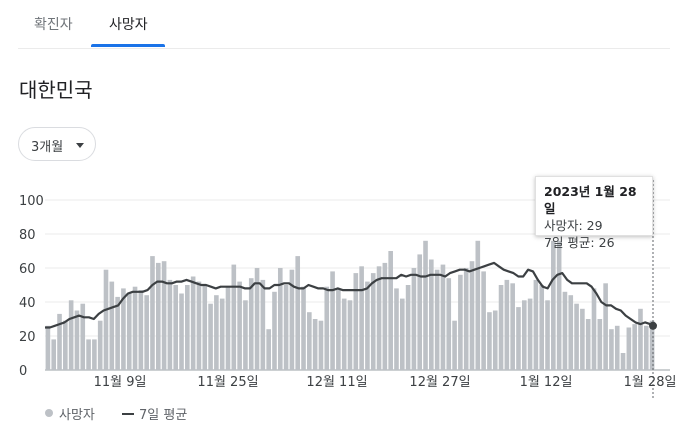  What do you see at coordinates (27, 303) in the screenshot?
I see `y-tick-label: 40` at bounding box center [27, 303].